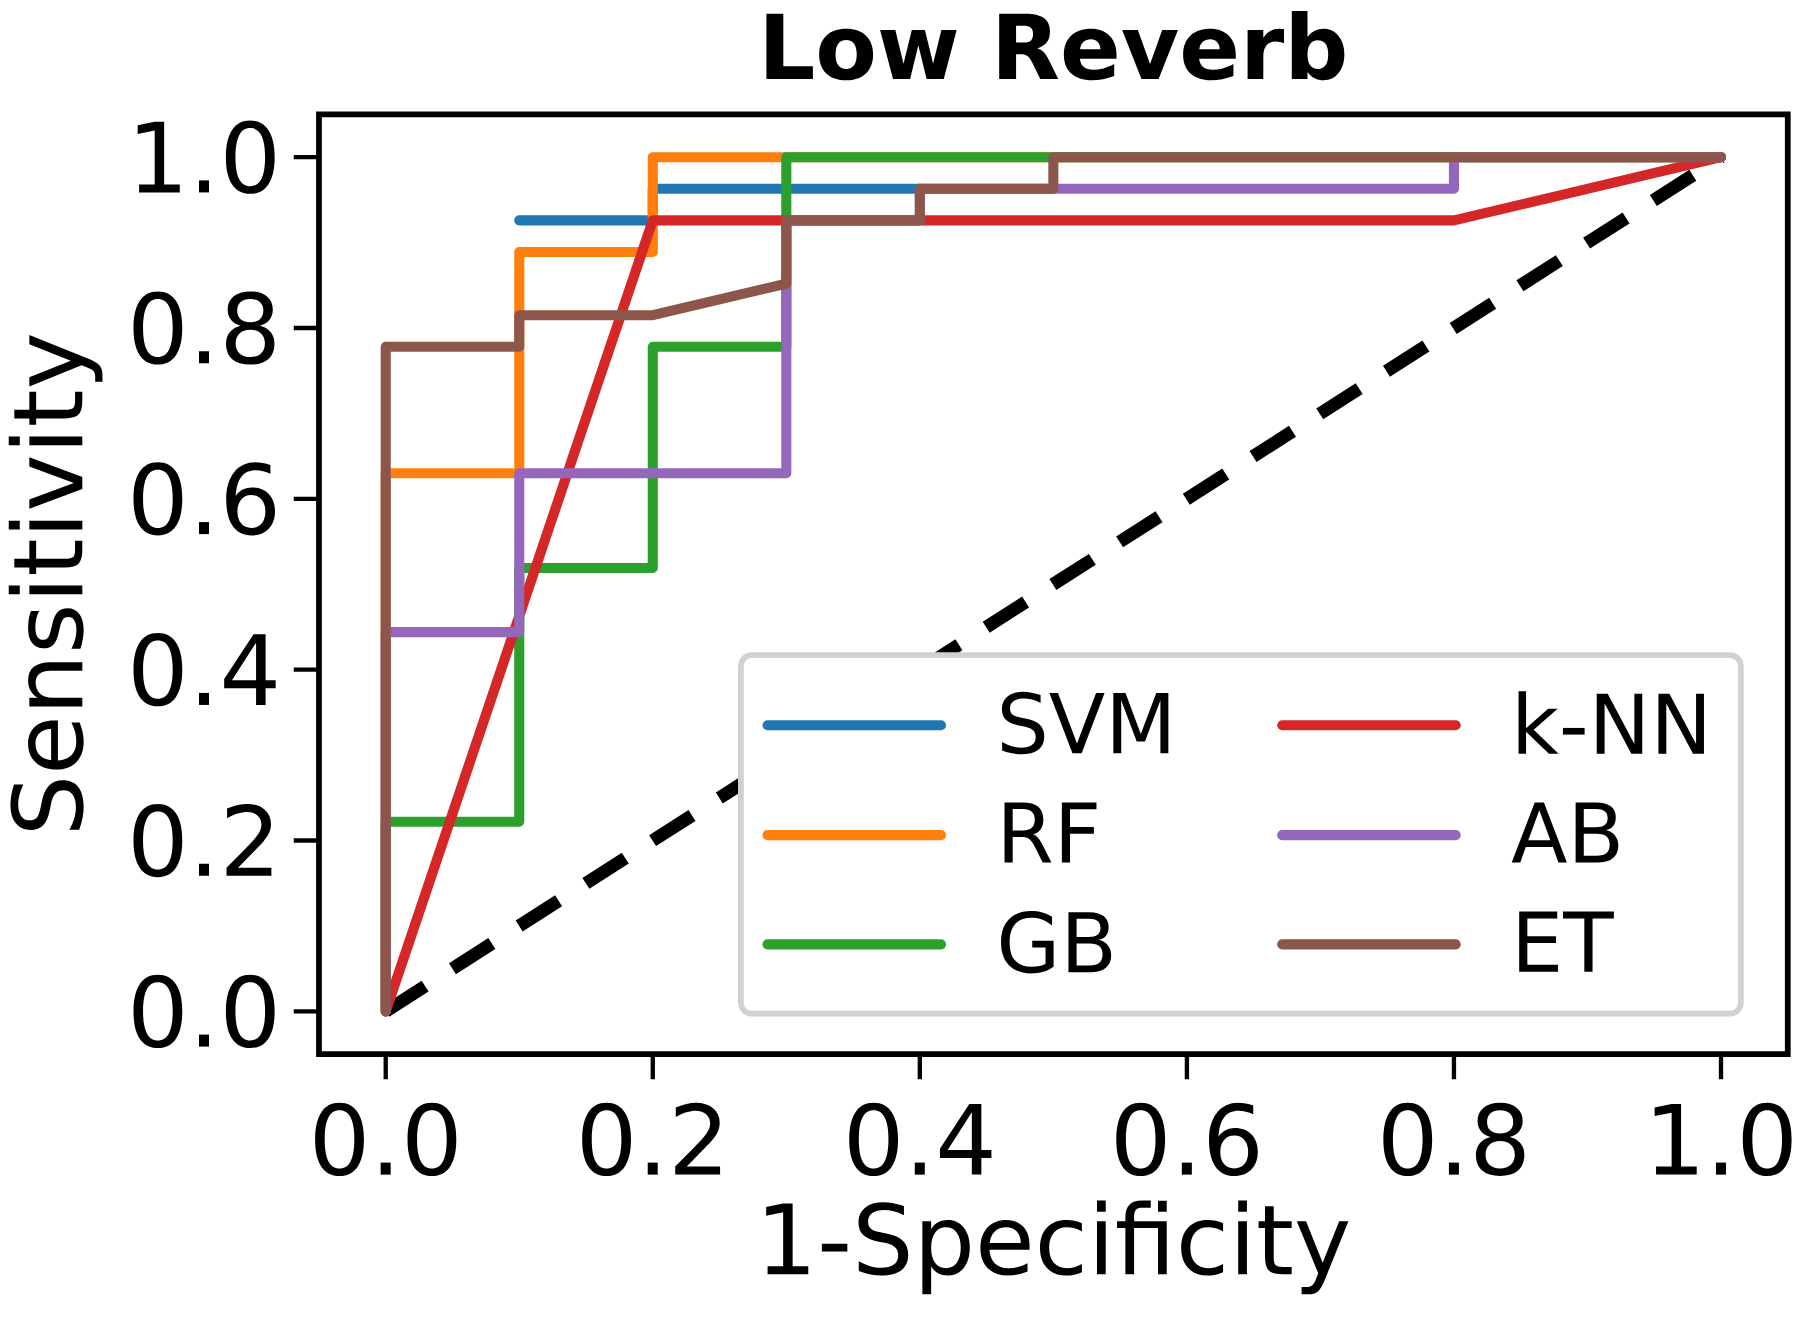 This screenshot has height=1324, width=1800. What do you see at coordinates (920, 1139) in the screenshot?
I see `x-tick-label: 0.4` at bounding box center [920, 1139].